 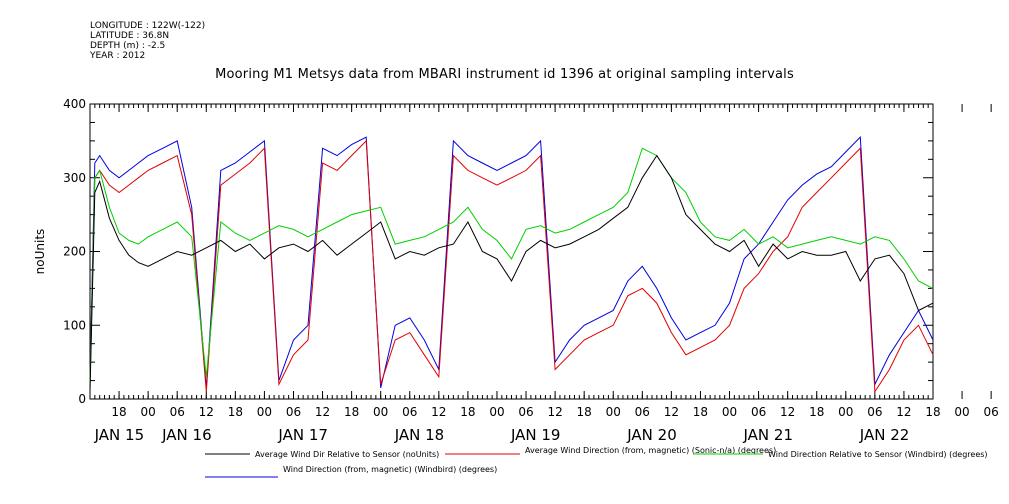 I want to click on x-date-label: JAN 20, so click(x=651, y=435).